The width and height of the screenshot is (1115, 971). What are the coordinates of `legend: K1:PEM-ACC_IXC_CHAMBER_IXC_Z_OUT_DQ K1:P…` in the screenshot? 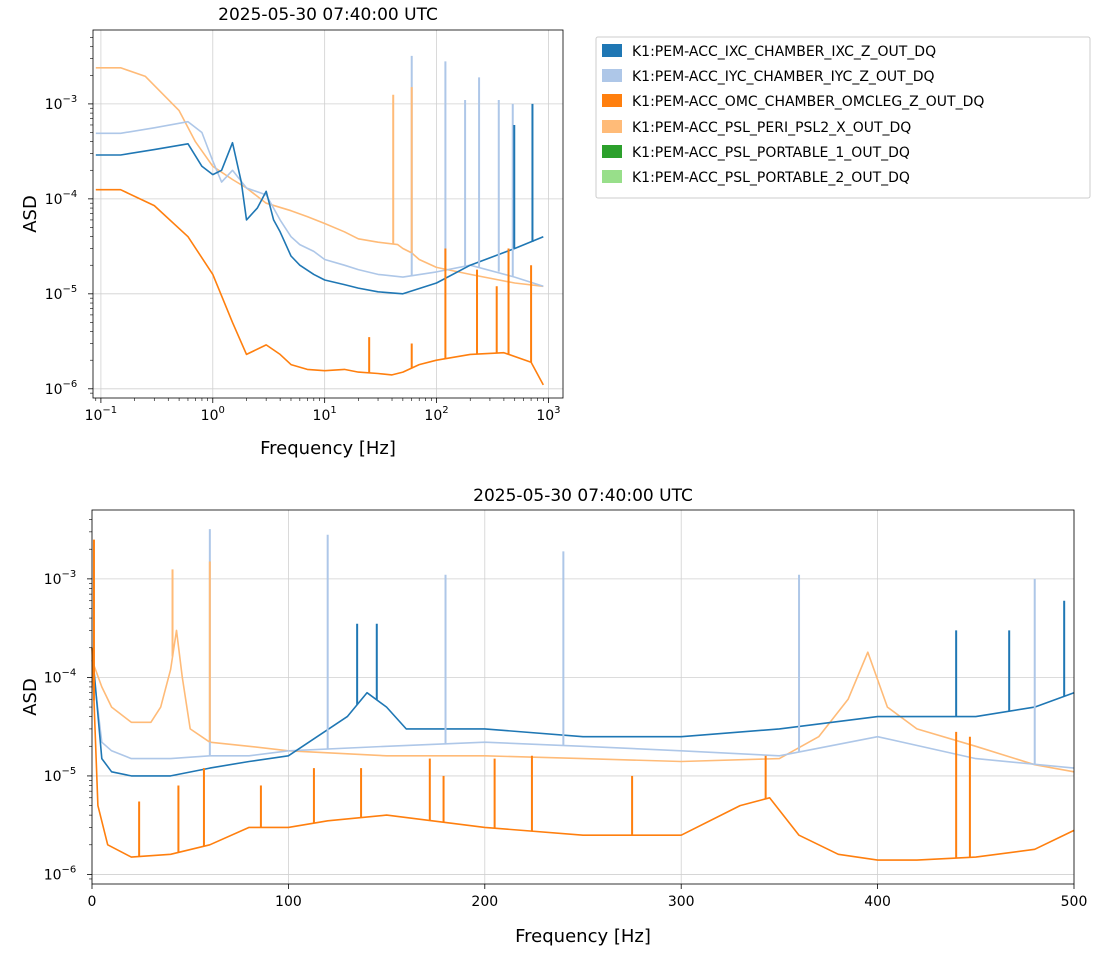 It's located at (843, 117).